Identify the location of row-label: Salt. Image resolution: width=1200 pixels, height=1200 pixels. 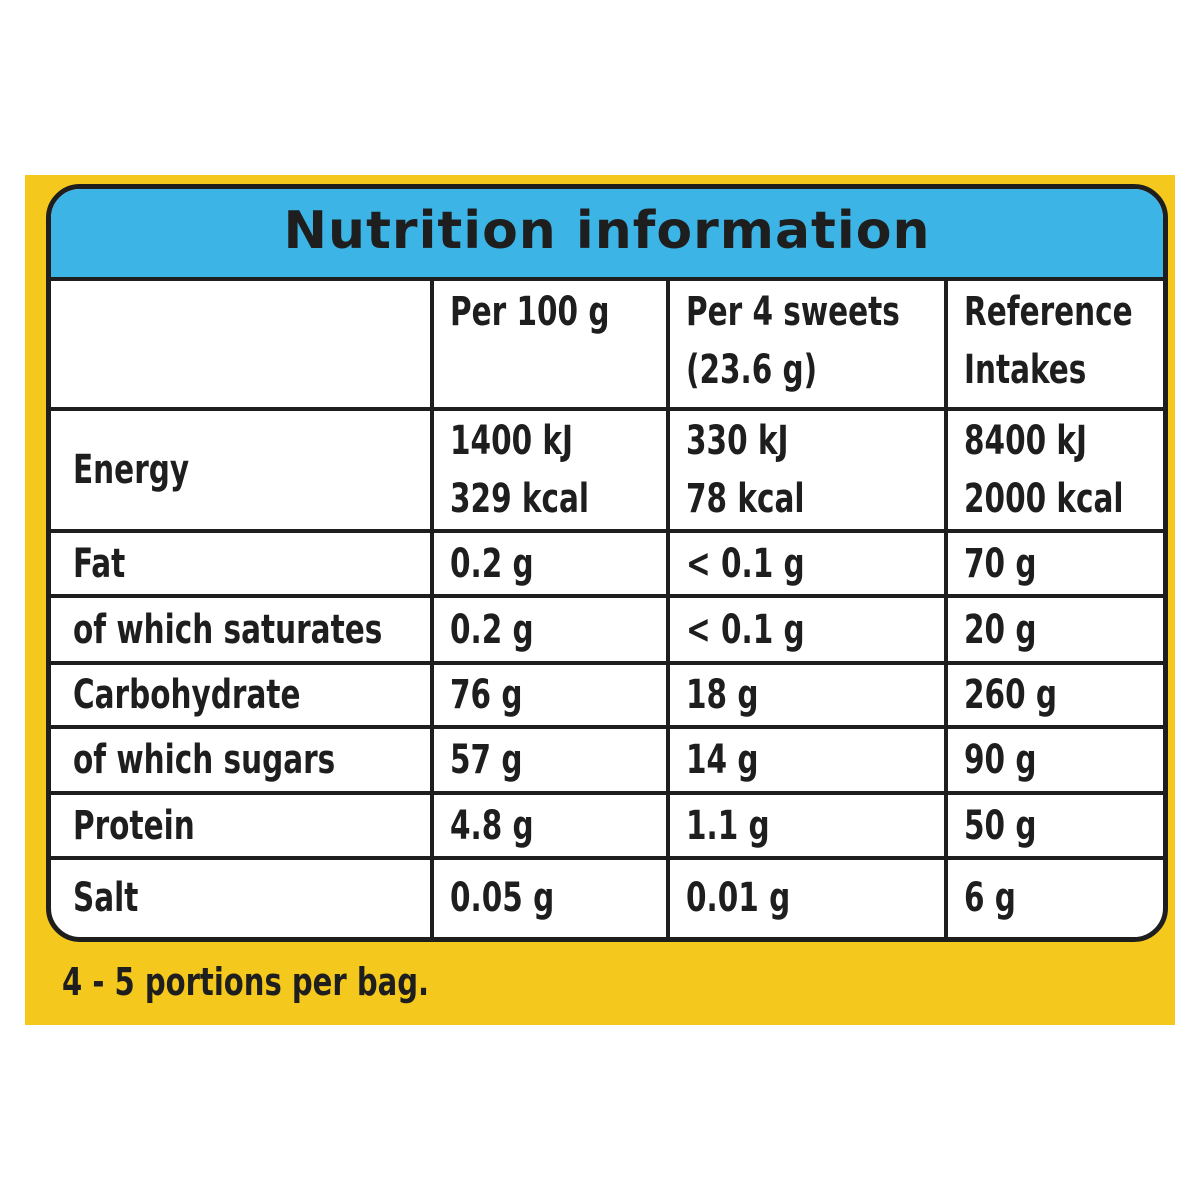
(106, 897).